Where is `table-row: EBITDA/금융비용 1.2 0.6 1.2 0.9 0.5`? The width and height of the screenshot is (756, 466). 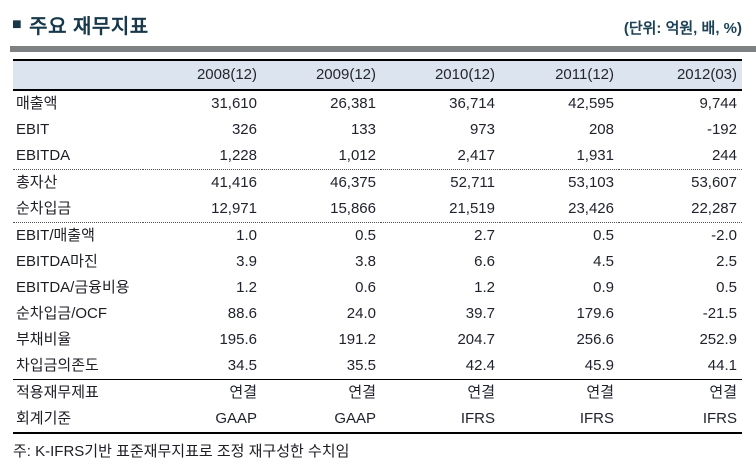
table-row: EBITDA/금융비용 1.2 0.6 1.2 0.9 0.5 is located at coordinates (377, 288).